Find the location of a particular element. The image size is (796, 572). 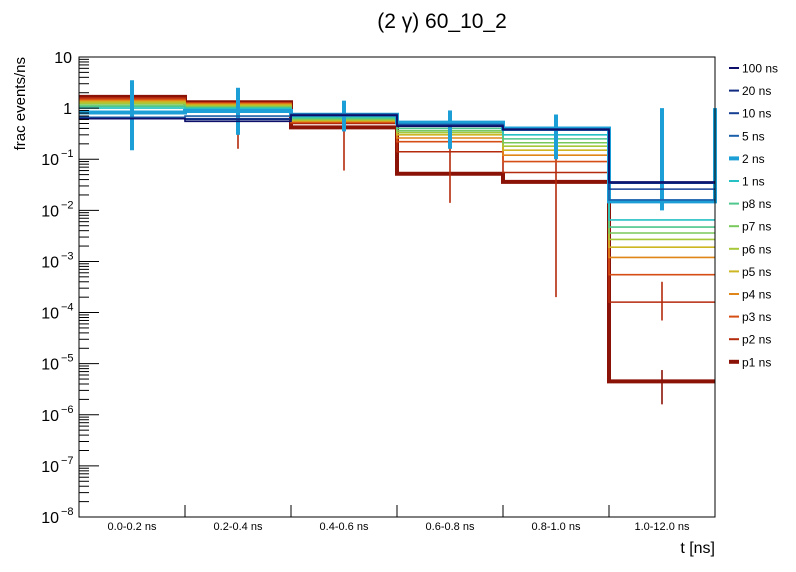

legend-item: p8 ns is located at coordinates (750, 204).